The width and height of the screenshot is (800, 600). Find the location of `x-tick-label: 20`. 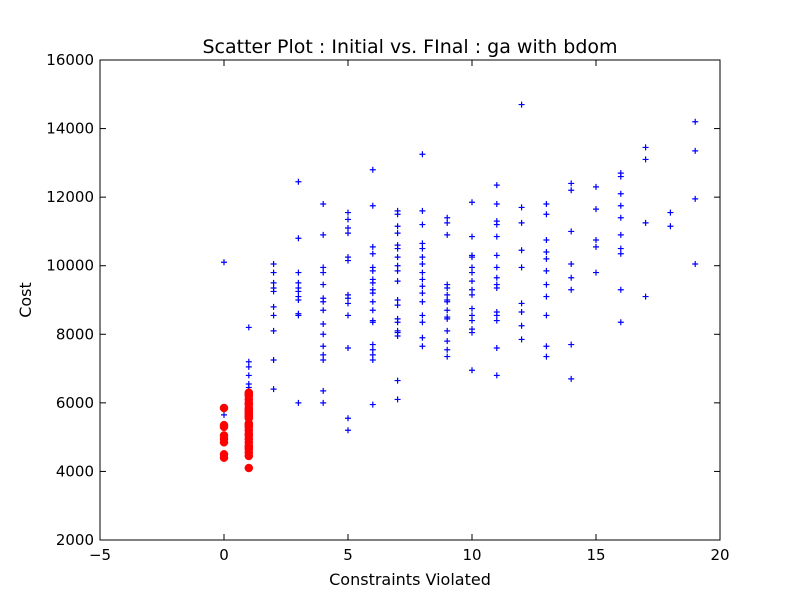

x-tick-label: 20 is located at coordinates (719, 555).